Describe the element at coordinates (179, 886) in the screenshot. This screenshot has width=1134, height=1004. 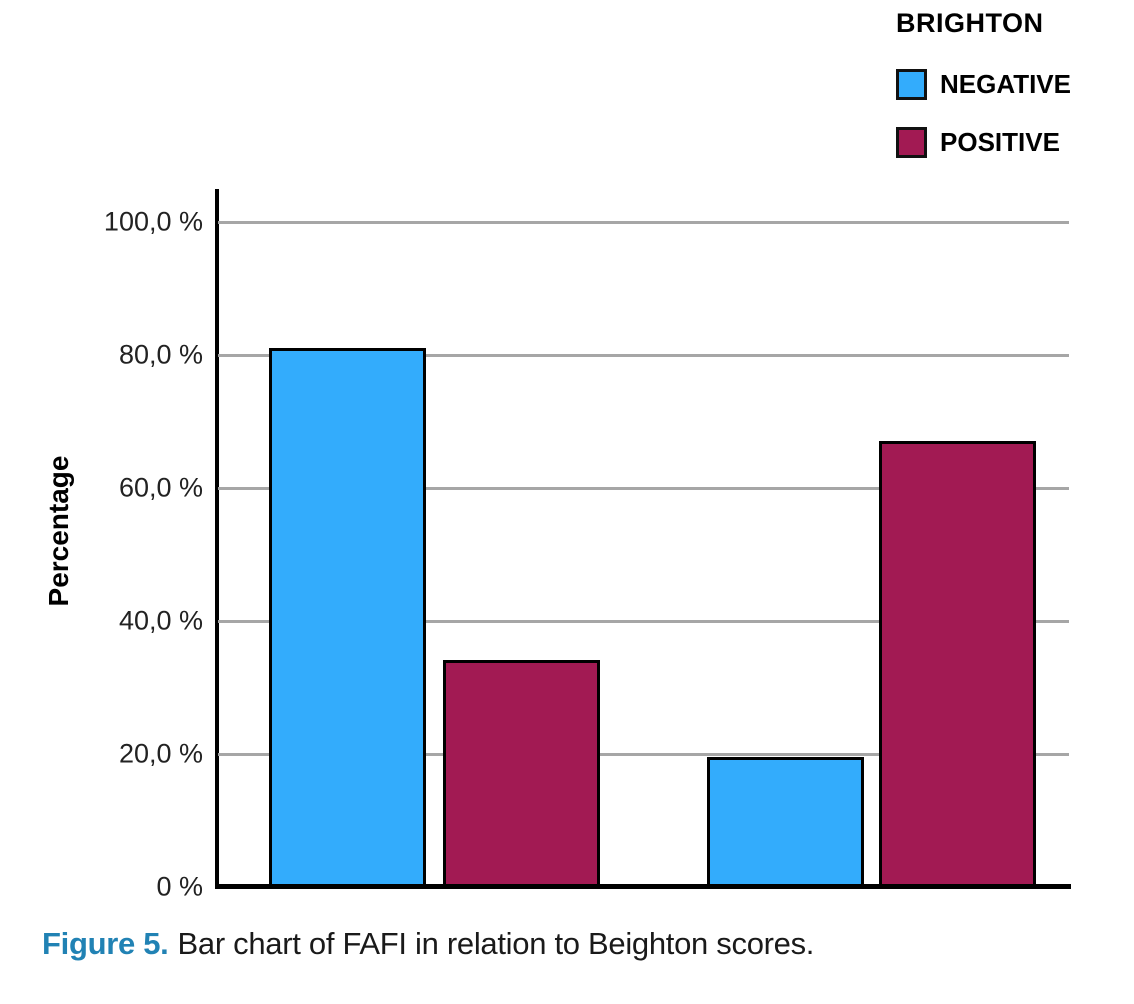
I see `y-tick-label-0: 0 %` at that location.